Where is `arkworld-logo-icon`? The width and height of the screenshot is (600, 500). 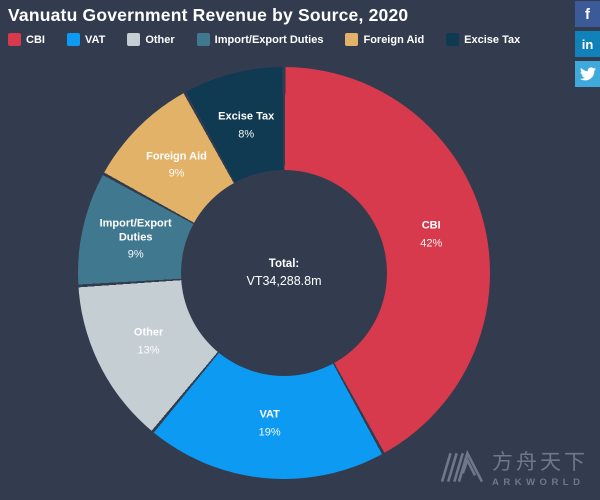 arkworld-logo-icon is located at coordinates (462, 469).